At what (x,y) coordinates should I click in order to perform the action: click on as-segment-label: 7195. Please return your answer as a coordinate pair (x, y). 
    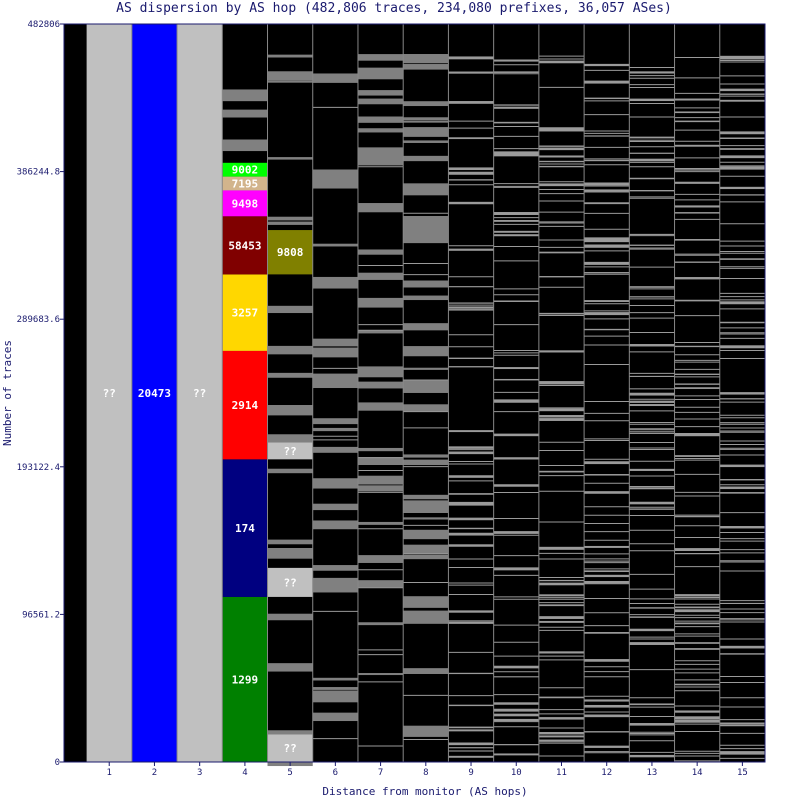
    Looking at the image, I should click on (245, 183).